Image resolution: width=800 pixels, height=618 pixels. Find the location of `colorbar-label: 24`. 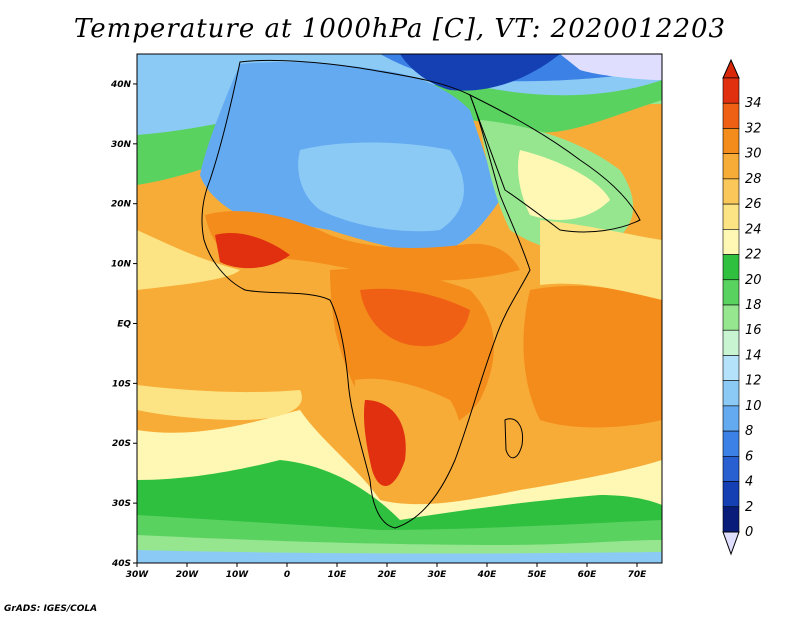

colorbar-label: 24 is located at coordinates (753, 229).